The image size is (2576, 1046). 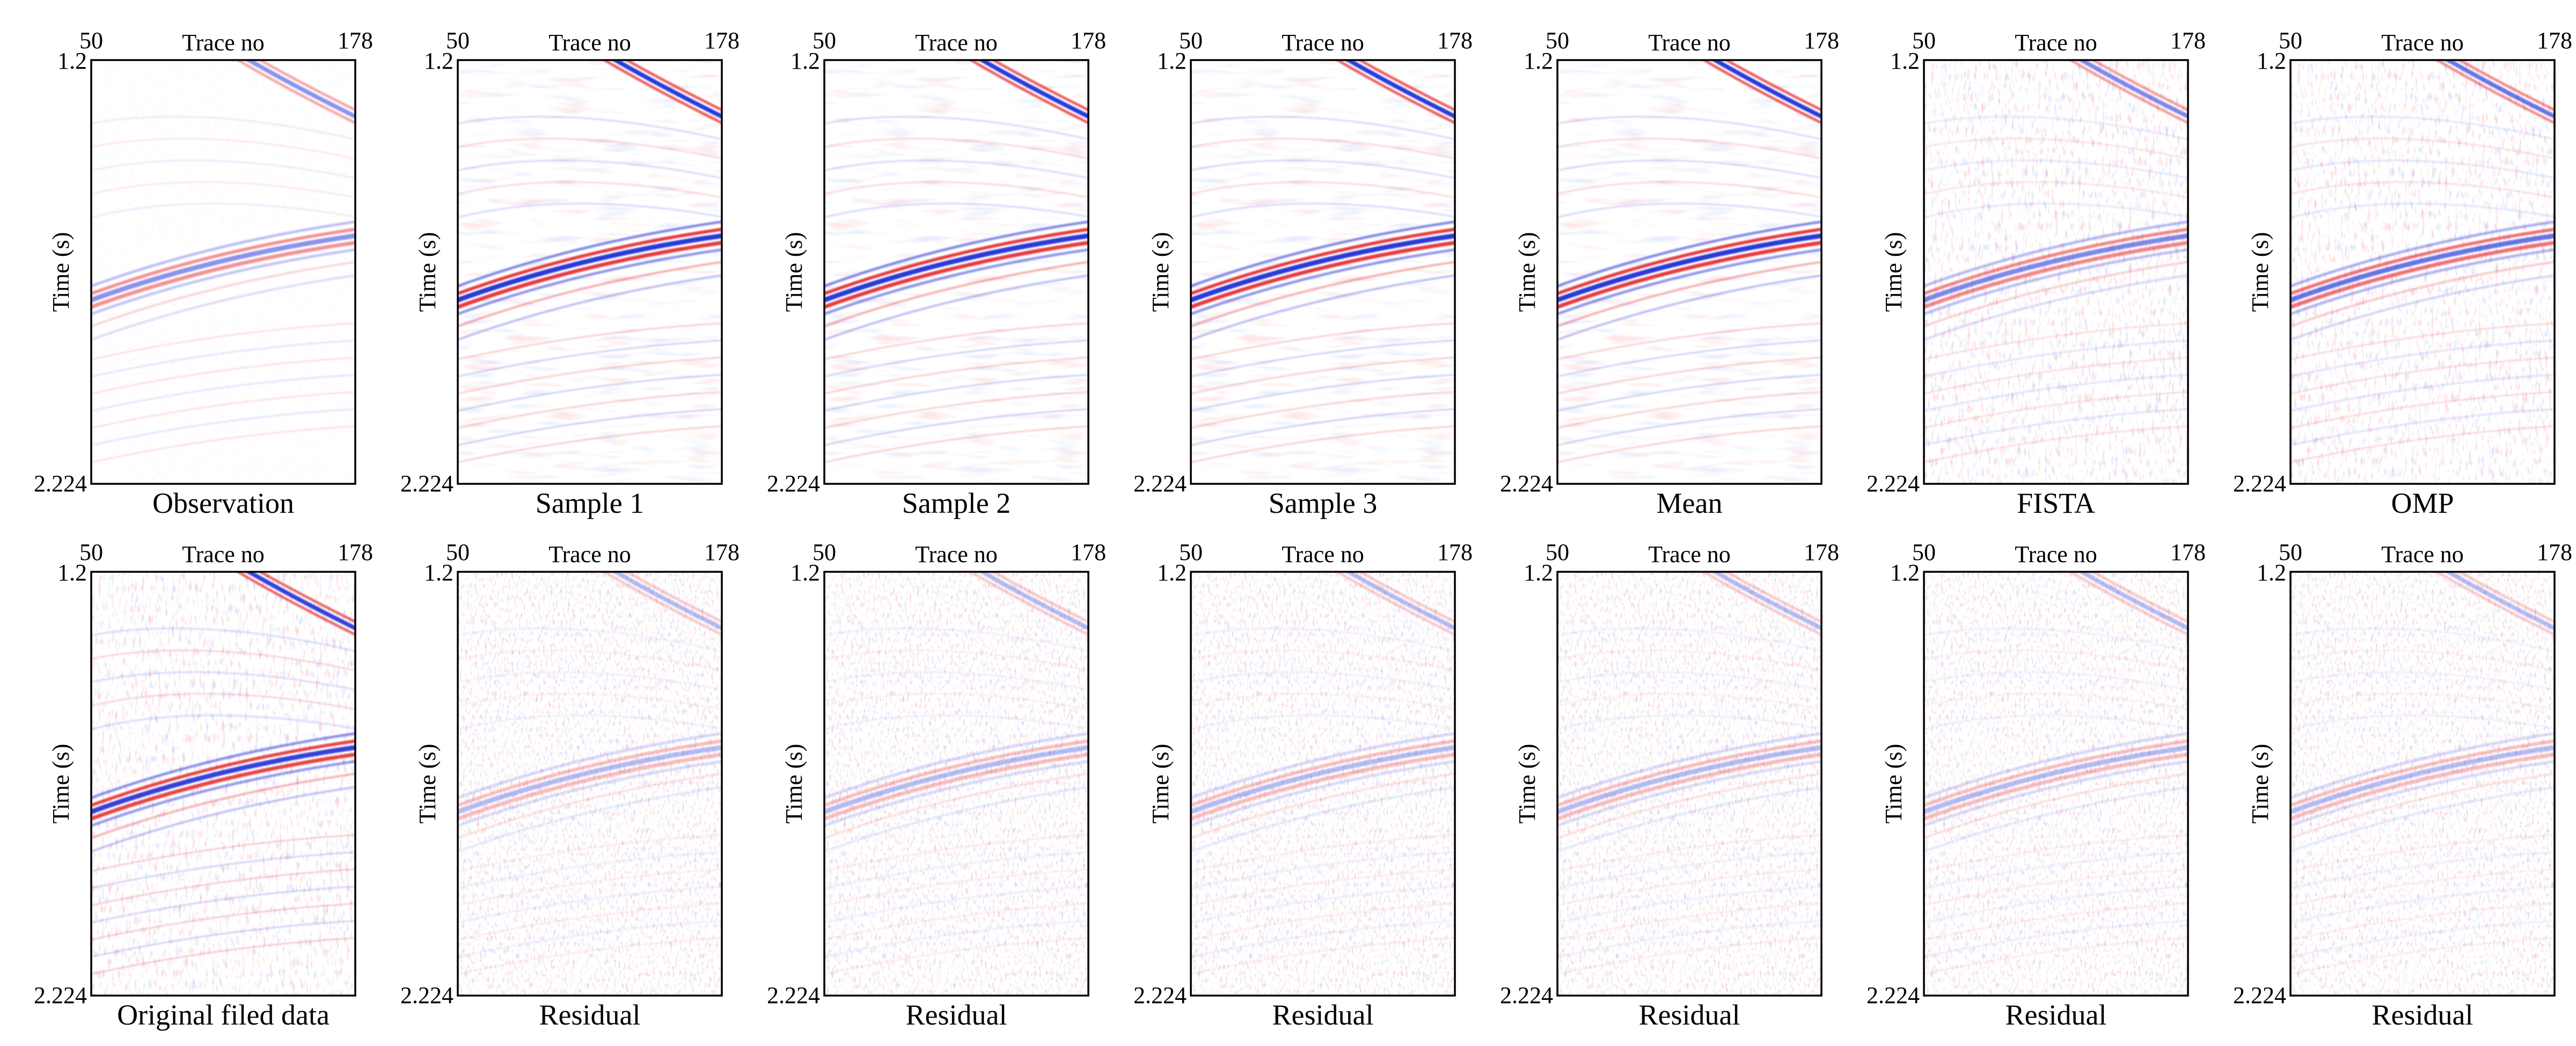 What do you see at coordinates (2056, 503) in the screenshot?
I see `panel-caption: FISTA` at bounding box center [2056, 503].